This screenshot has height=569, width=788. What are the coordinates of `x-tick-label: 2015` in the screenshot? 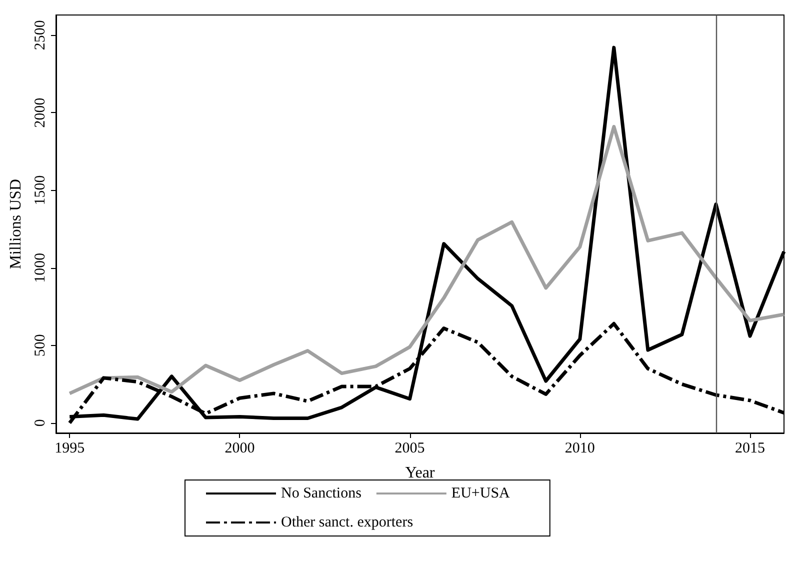 It's located at (749, 448).